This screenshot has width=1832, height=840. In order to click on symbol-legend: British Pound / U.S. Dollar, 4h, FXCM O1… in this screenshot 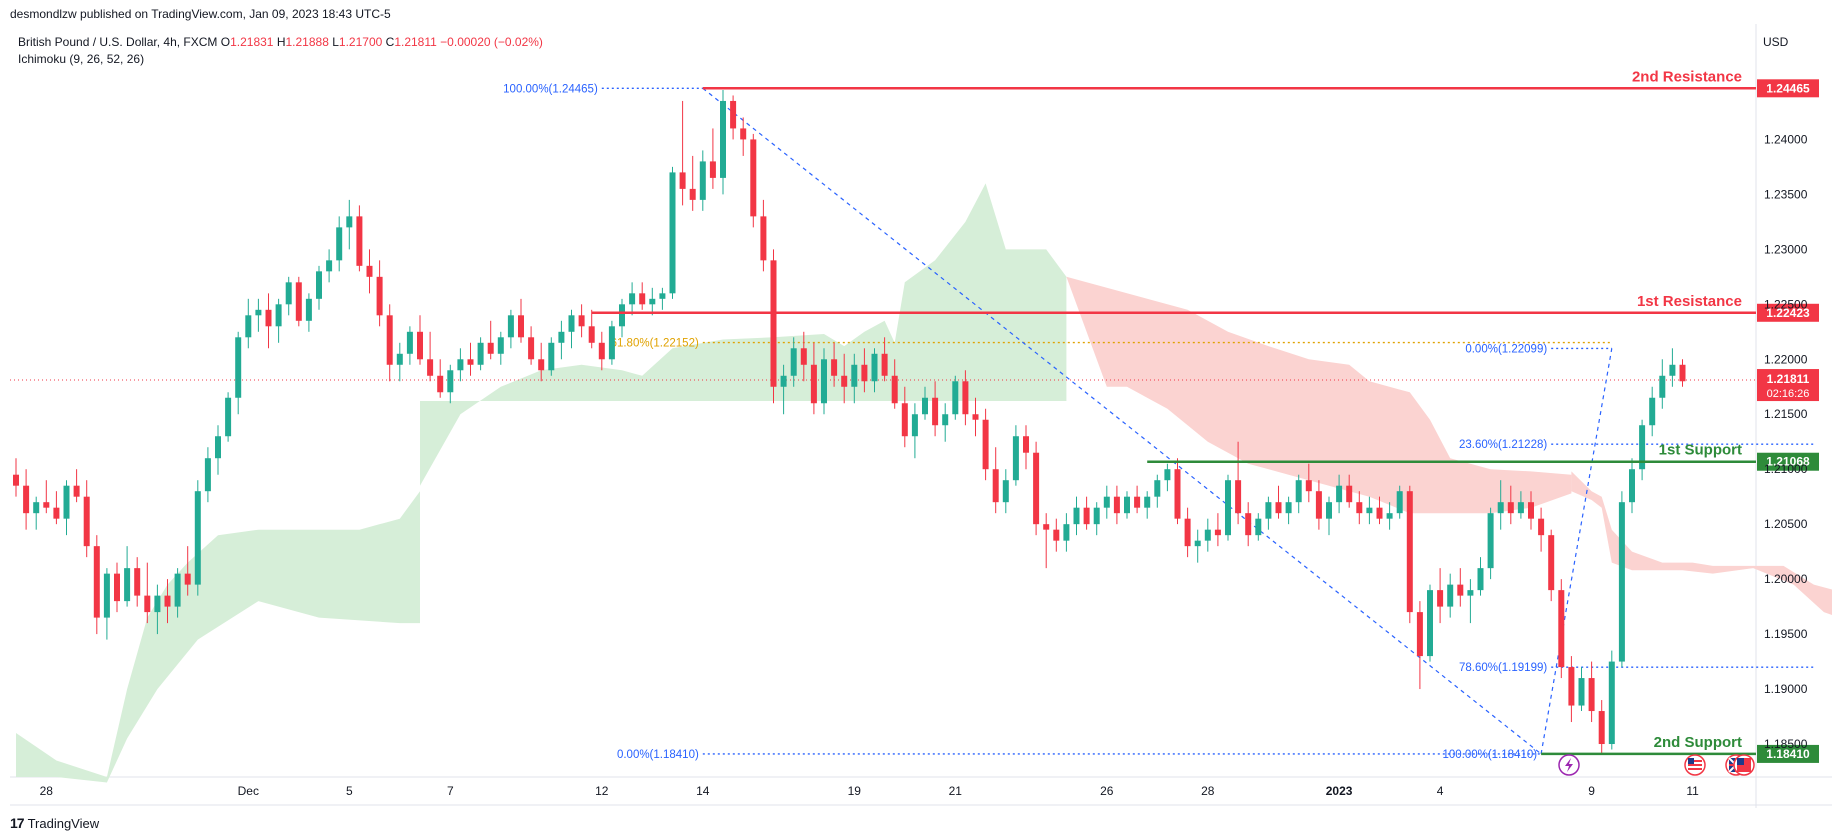, I will do `click(280, 42)`.